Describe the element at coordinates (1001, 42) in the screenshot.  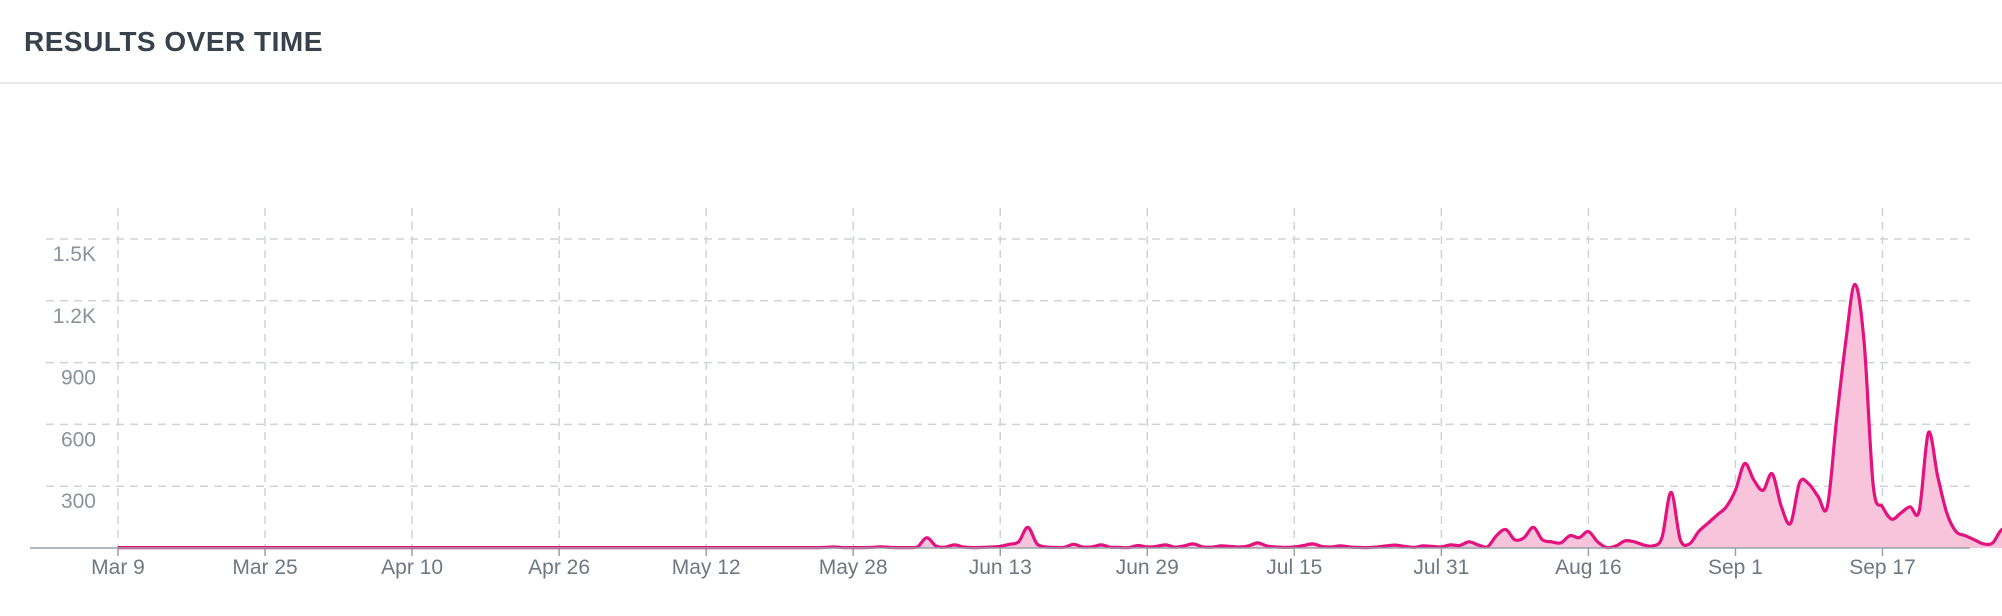
I see `panel-header: RESULTS OVER TIME` at that location.